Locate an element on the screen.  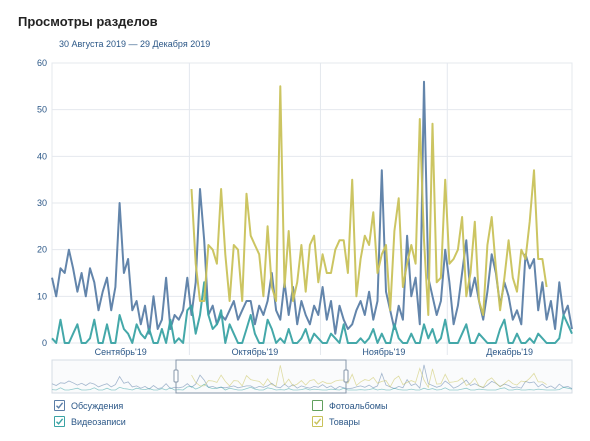
x-month-label: Сентябрь'19 is located at coordinates (121, 352).